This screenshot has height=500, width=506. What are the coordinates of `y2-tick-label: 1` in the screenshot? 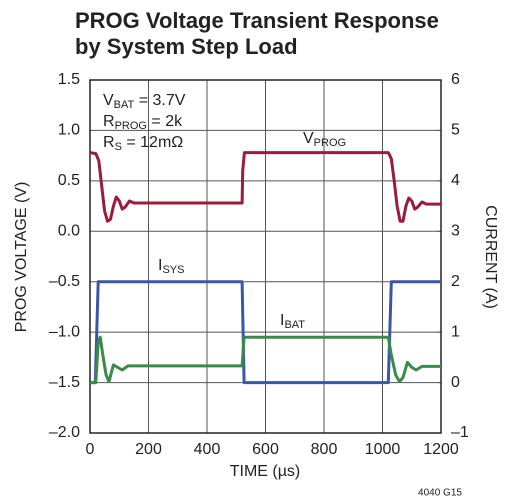 It's located at (455, 331).